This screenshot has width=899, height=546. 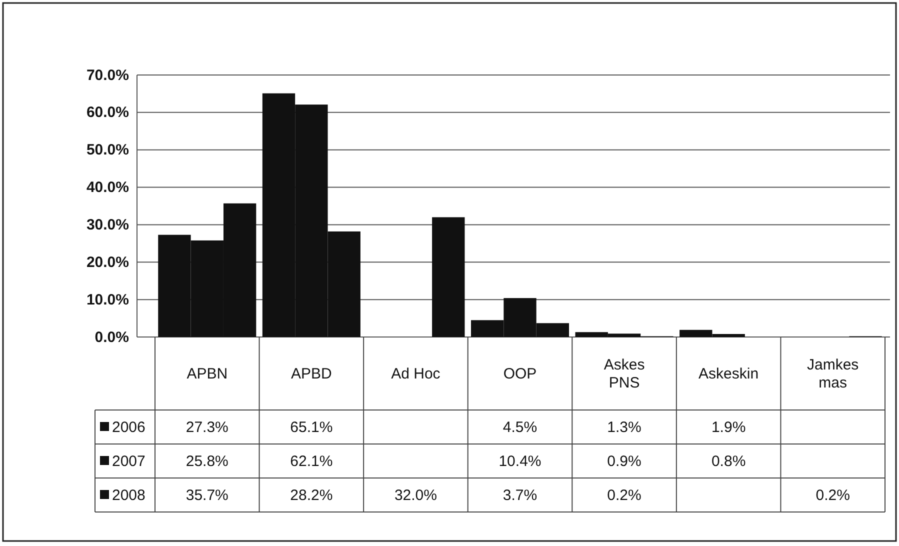 What do you see at coordinates (107, 225) in the screenshot?
I see `y-tick-label: 30.0%` at bounding box center [107, 225].